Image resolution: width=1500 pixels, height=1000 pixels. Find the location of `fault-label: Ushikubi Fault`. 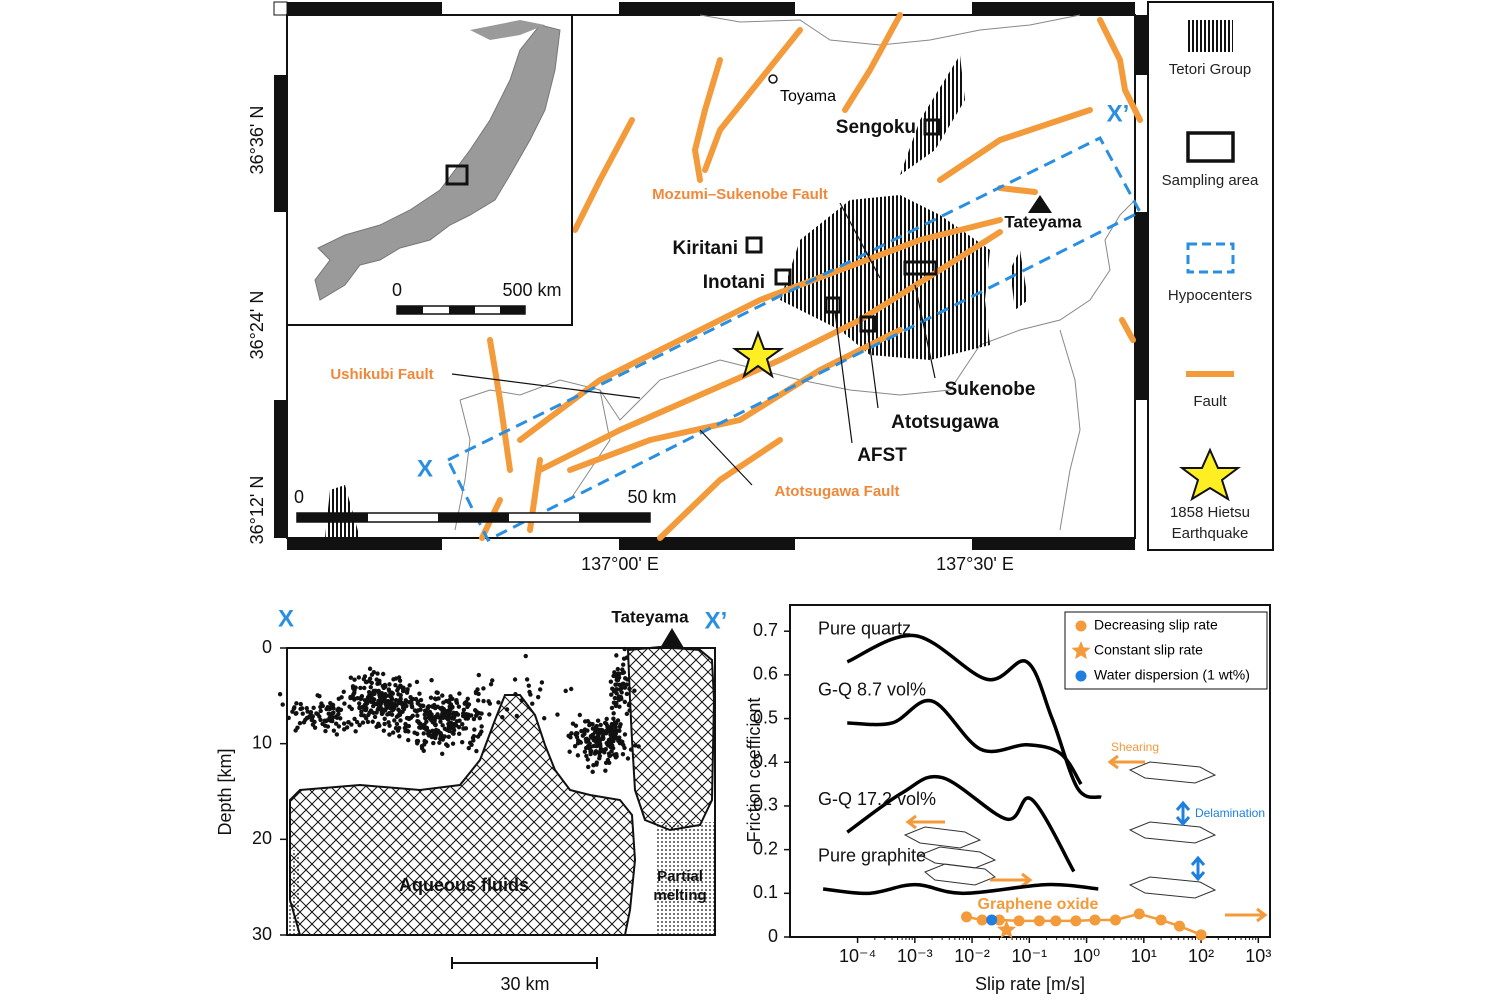

fault-label: Ushikubi Fault is located at coordinates (381, 374).